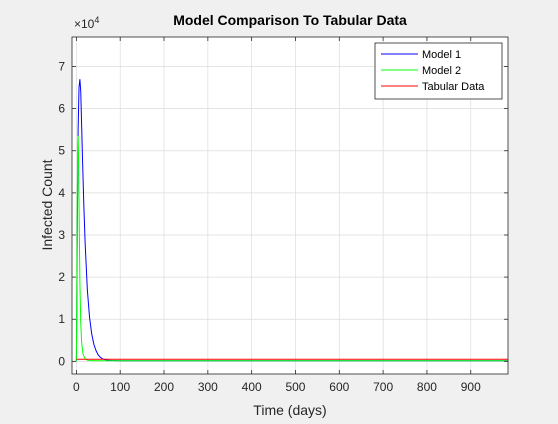 The image size is (558, 424). What do you see at coordinates (164, 387) in the screenshot?
I see `x-tick-label: 200` at bounding box center [164, 387].